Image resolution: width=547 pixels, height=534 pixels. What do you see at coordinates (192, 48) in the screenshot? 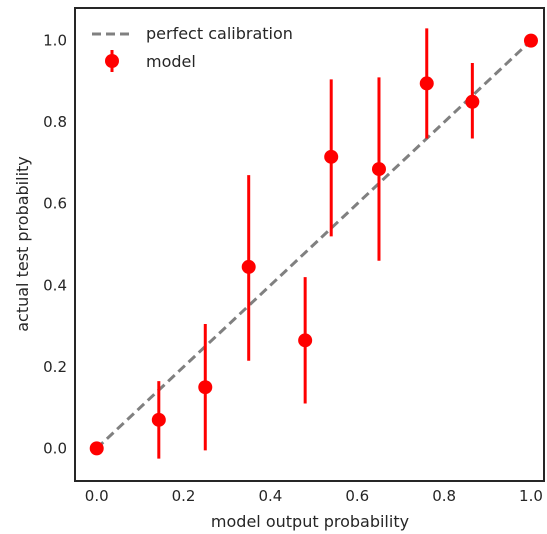
I see `legend: perfect calibration model` at bounding box center [192, 48].